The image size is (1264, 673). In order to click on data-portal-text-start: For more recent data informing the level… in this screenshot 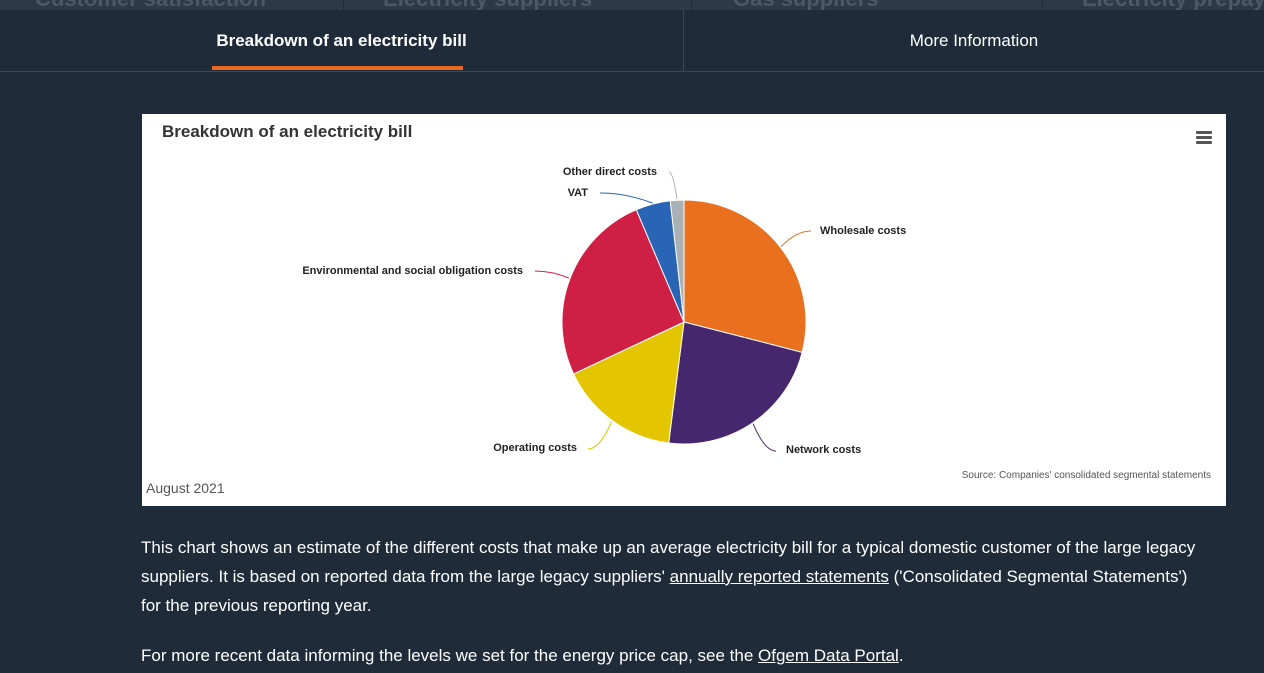, I will do `click(450, 655)`.